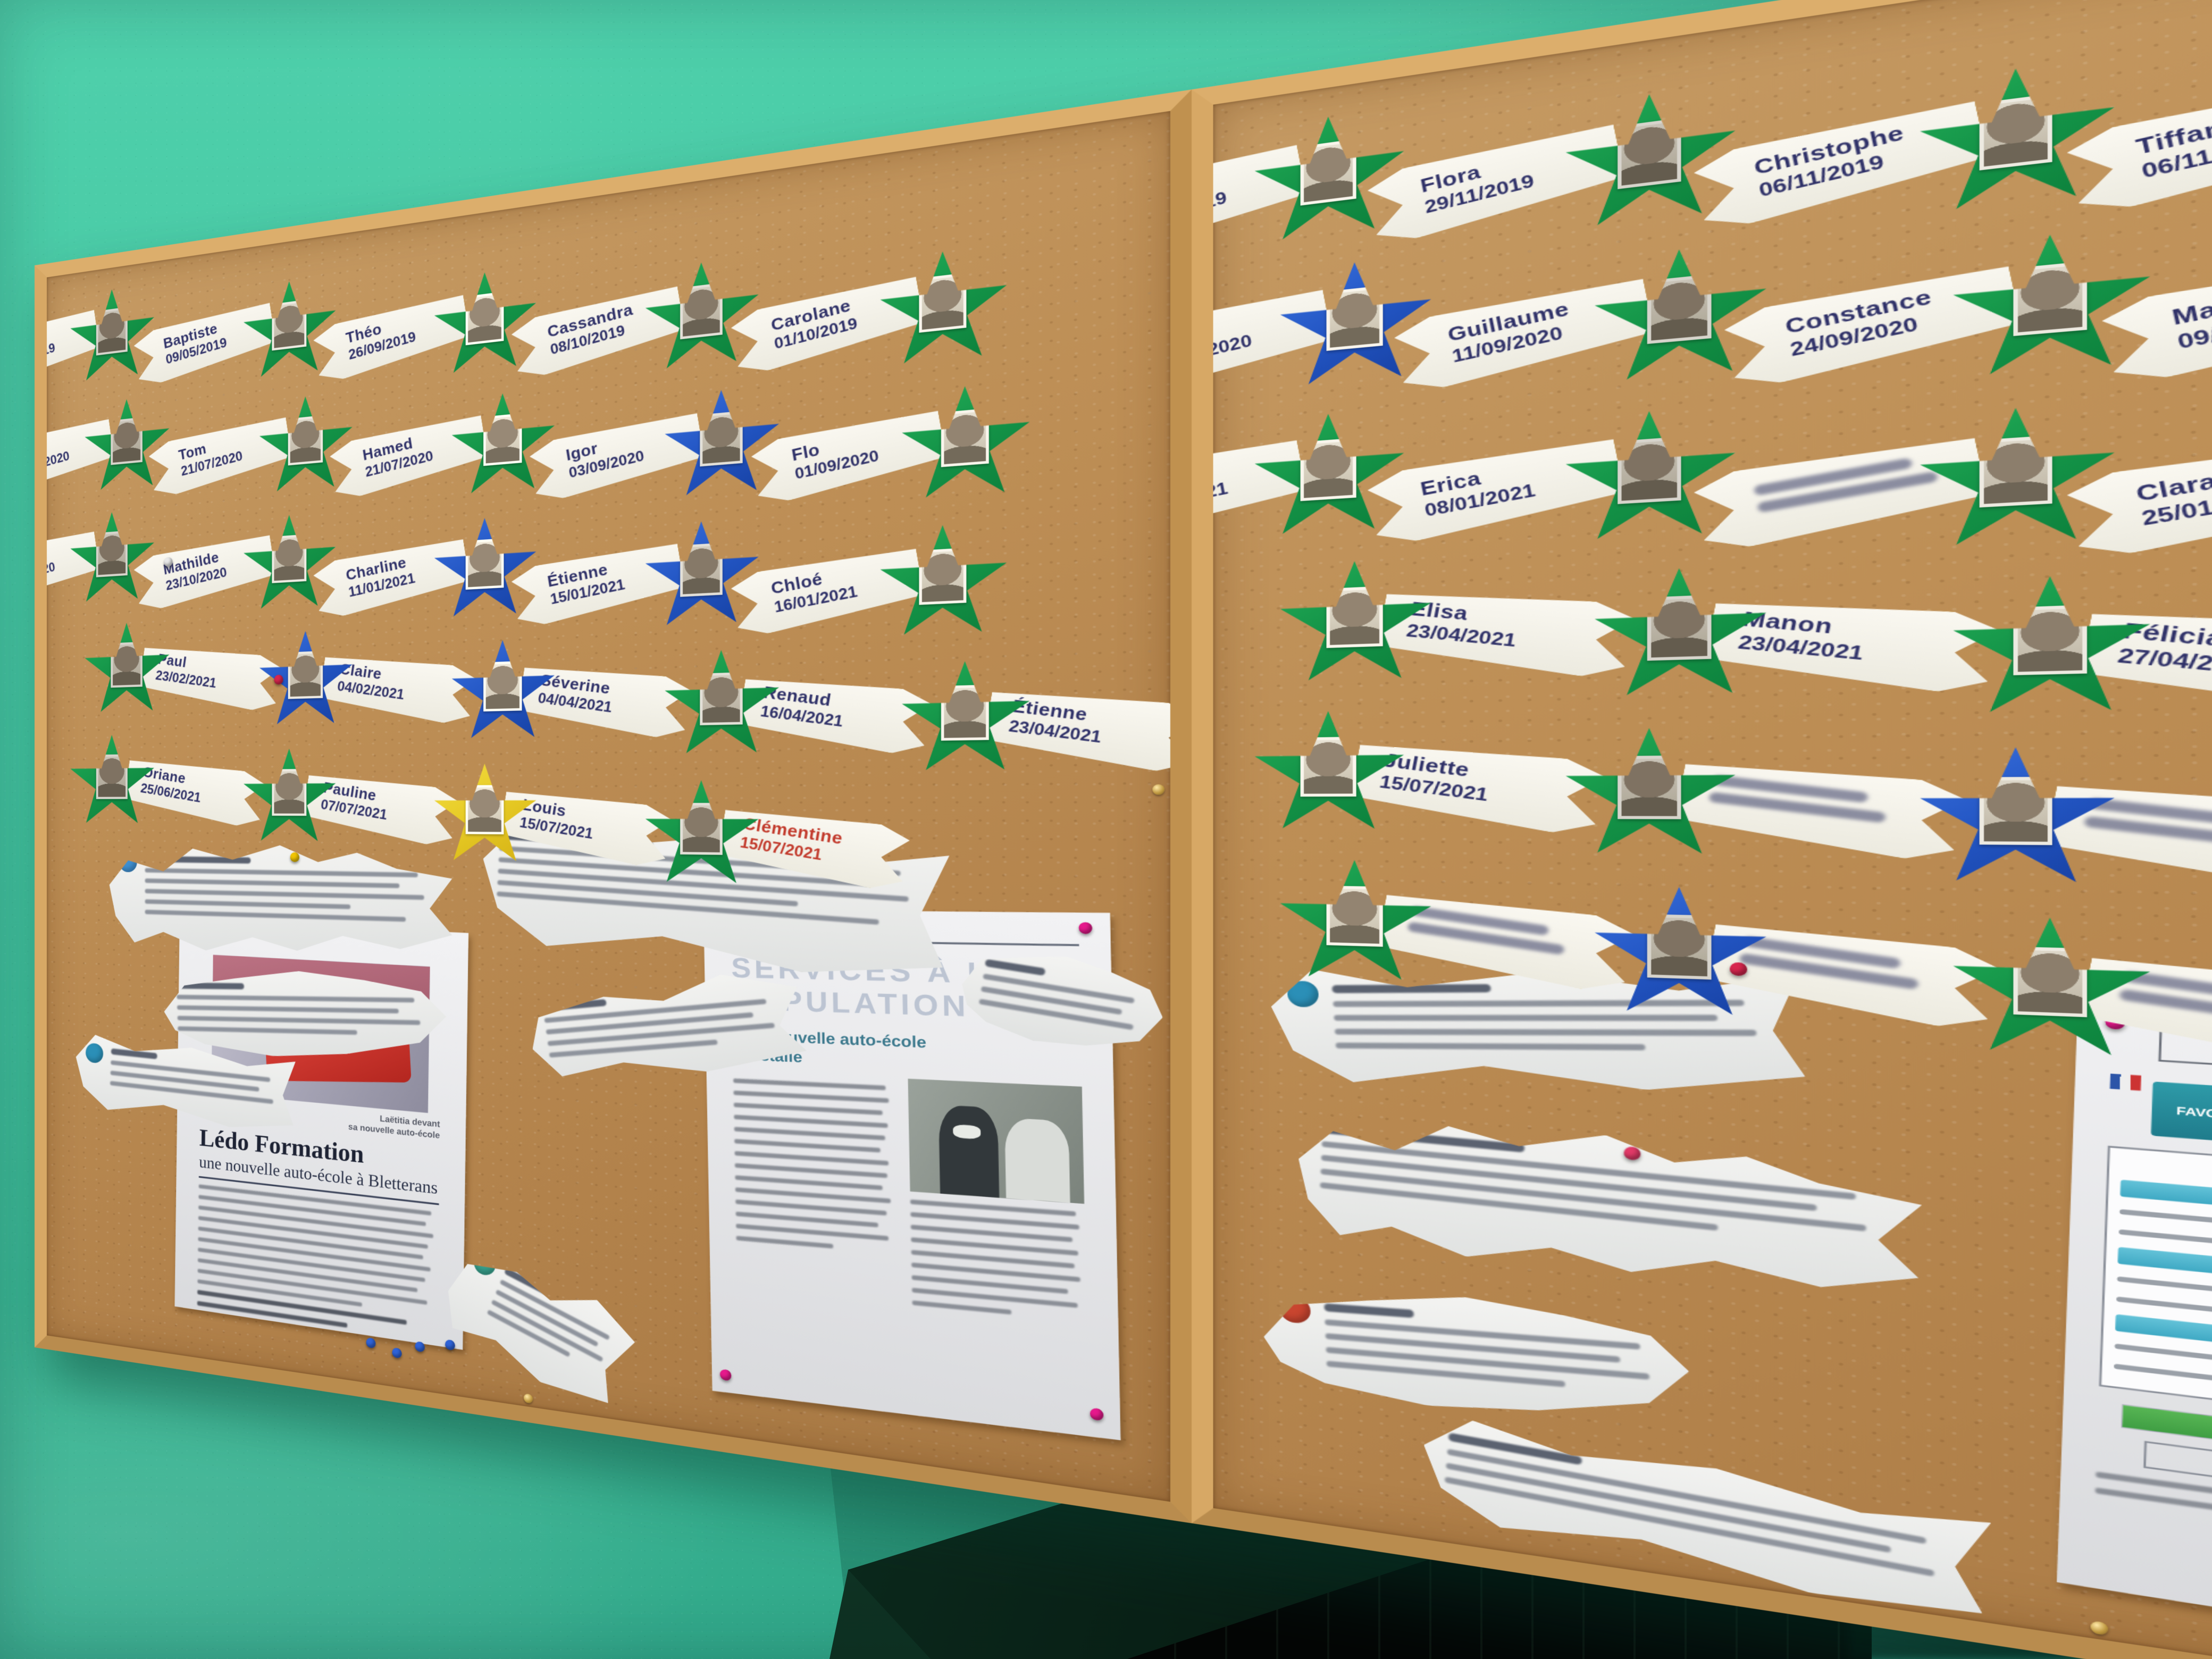 This screenshot has height=1659, width=2212. What do you see at coordinates (1524, 332) in the screenshot?
I see `star-name-banner: Guillaume 11/09/2020` at bounding box center [1524, 332].